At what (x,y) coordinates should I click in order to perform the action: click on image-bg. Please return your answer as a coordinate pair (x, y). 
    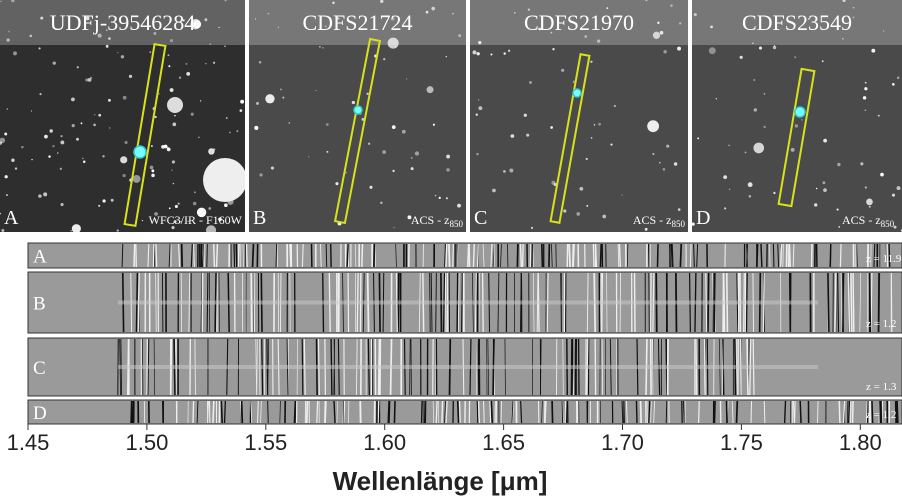
    Looking at the image, I should click on (122, 116).